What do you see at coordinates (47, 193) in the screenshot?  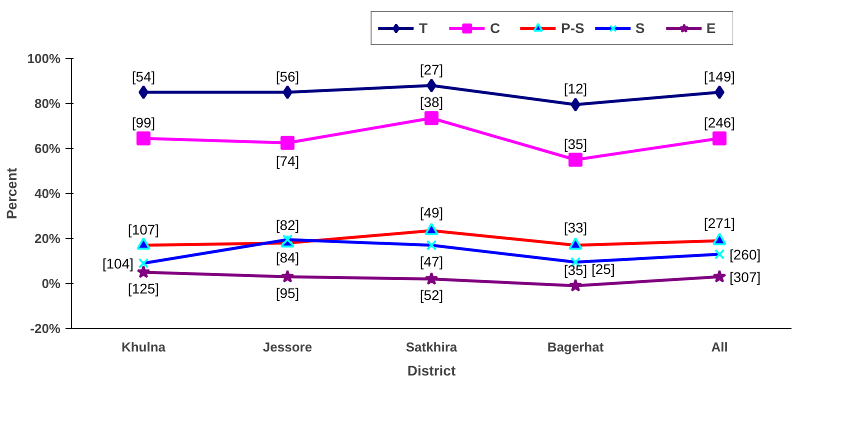 I see `y-tick-label: 40%` at bounding box center [47, 193].